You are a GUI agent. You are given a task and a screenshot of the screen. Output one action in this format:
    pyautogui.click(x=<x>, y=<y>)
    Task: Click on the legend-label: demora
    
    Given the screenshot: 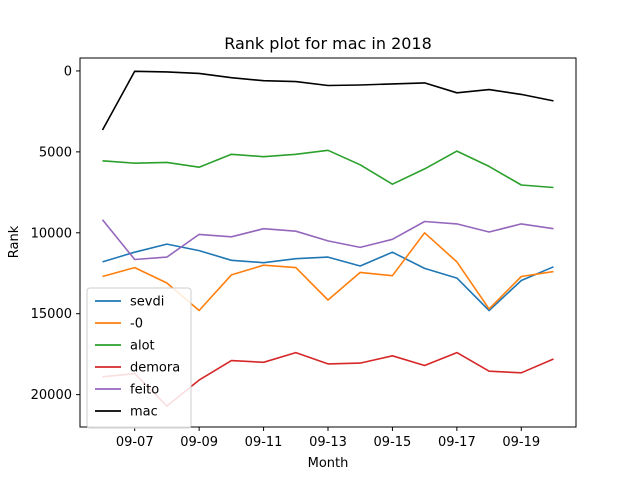 What is the action you would take?
    pyautogui.click(x=155, y=368)
    